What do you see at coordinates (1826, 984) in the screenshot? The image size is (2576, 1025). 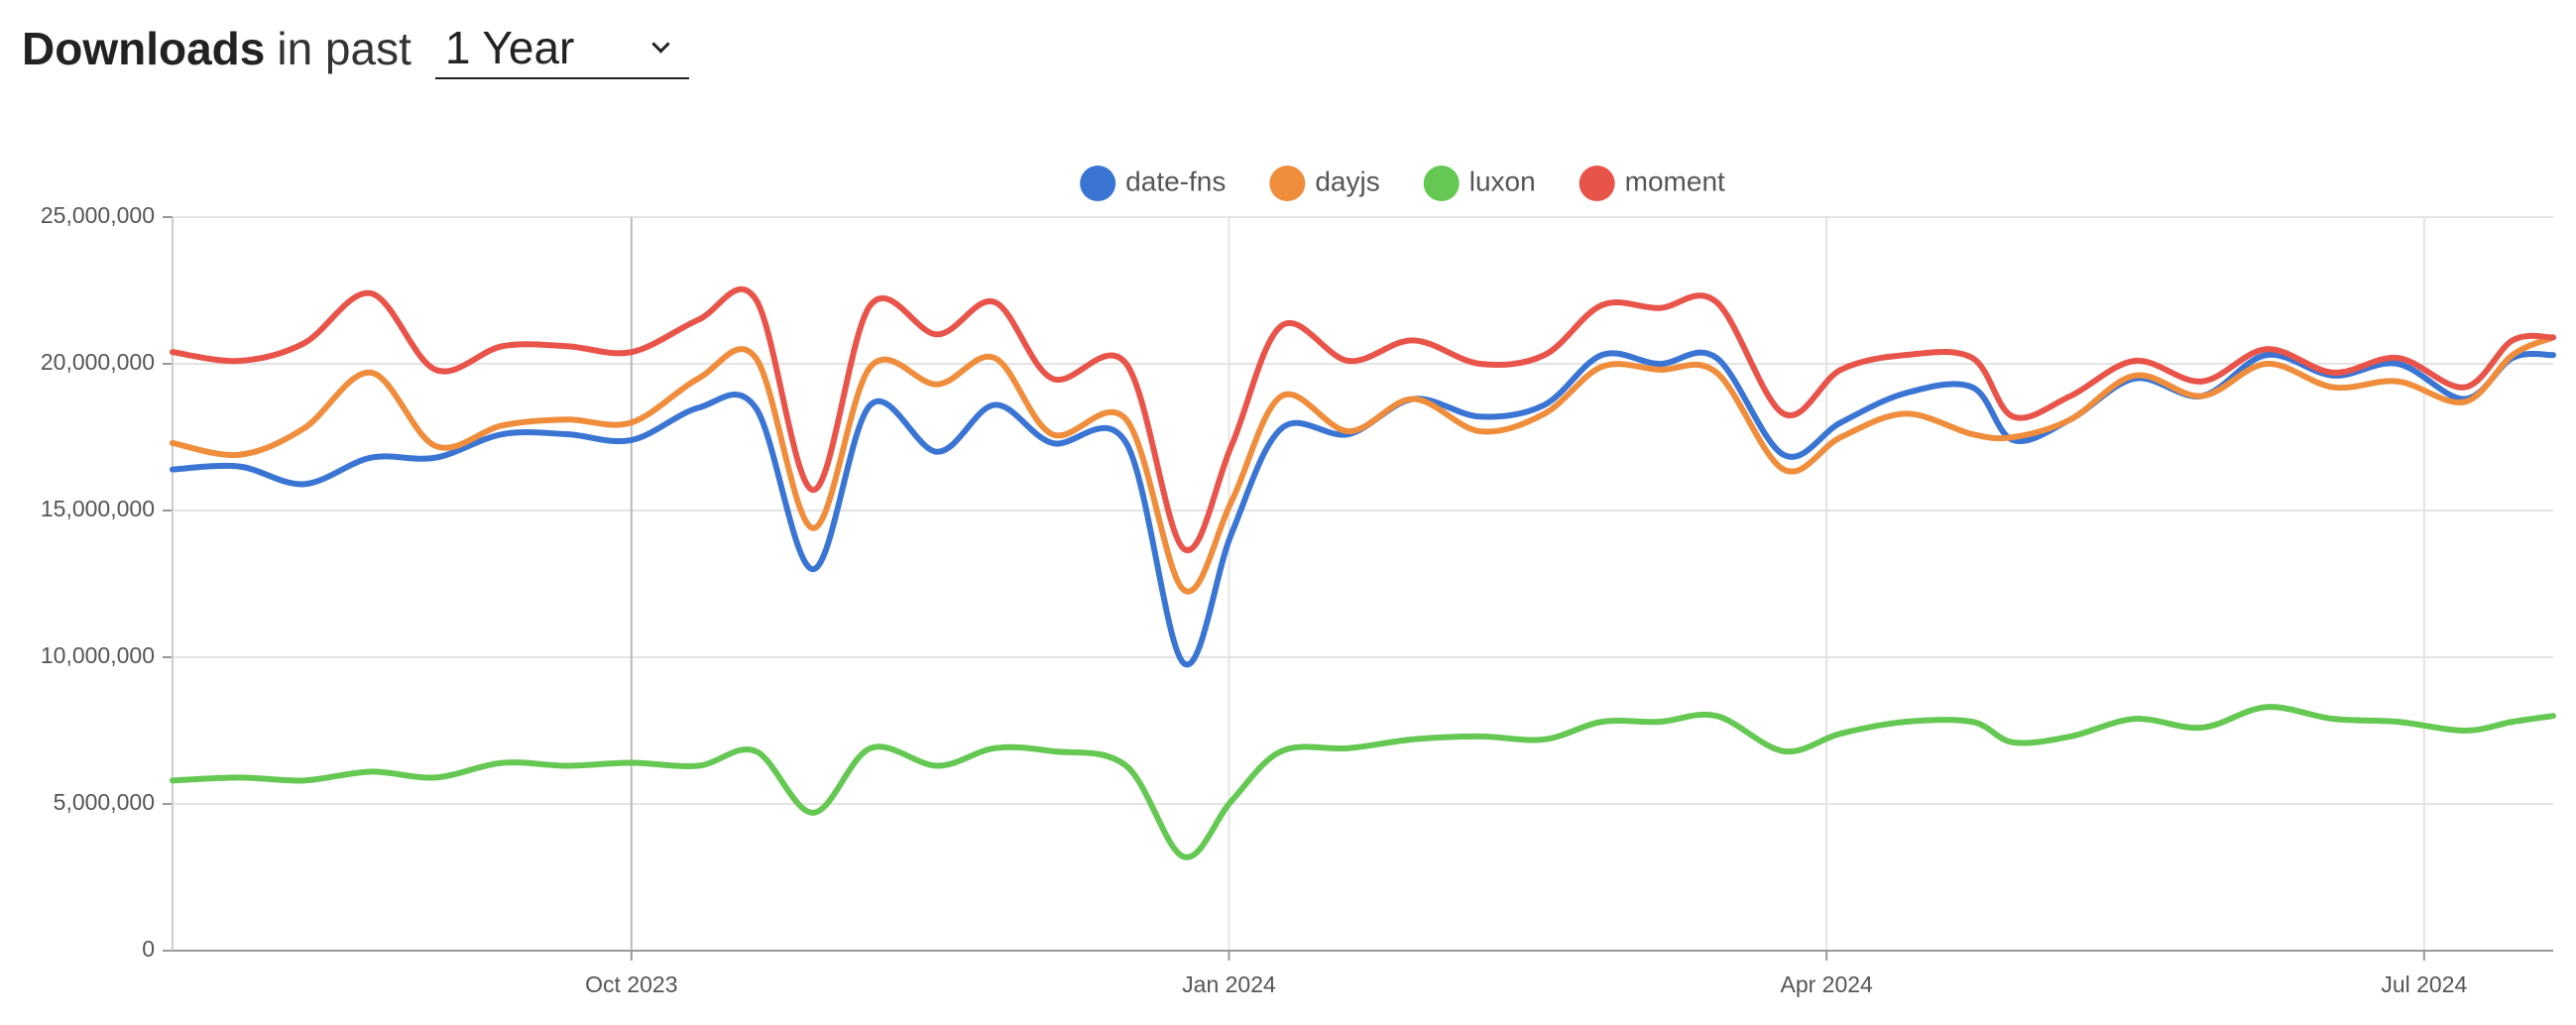 I see `x-tick-label: Apr 2024` at bounding box center [1826, 984].